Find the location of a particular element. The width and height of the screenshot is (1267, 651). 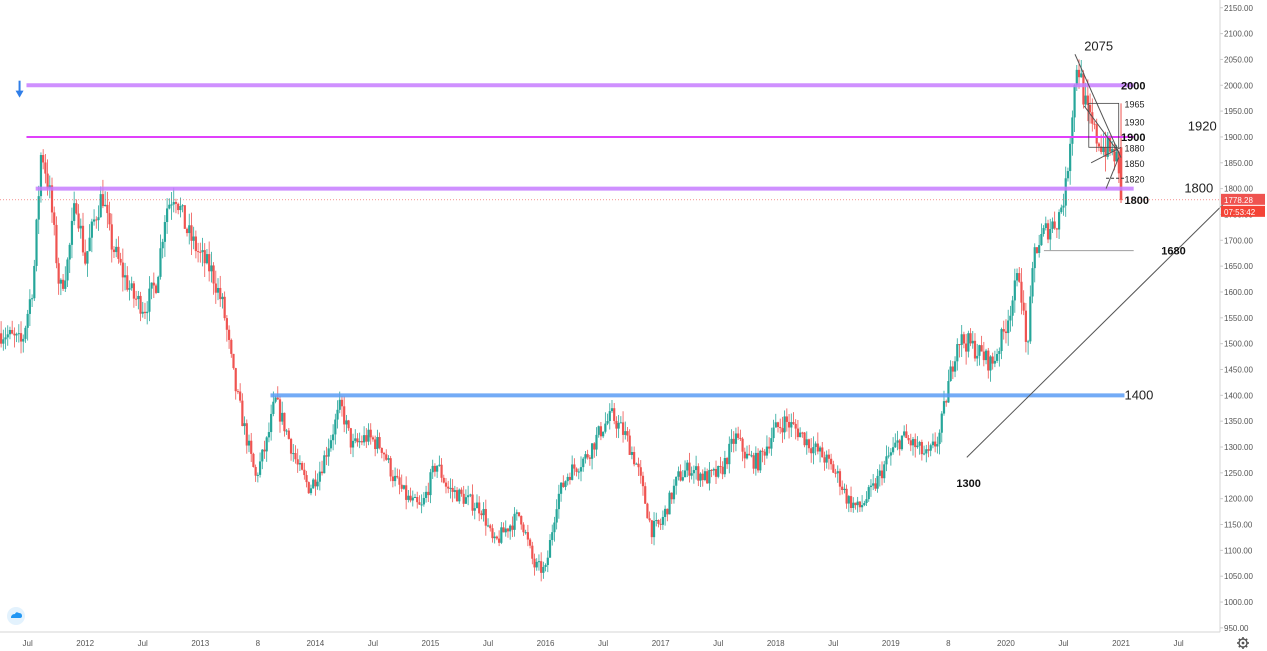

x-tick-label: 2014 is located at coordinates (315, 643).